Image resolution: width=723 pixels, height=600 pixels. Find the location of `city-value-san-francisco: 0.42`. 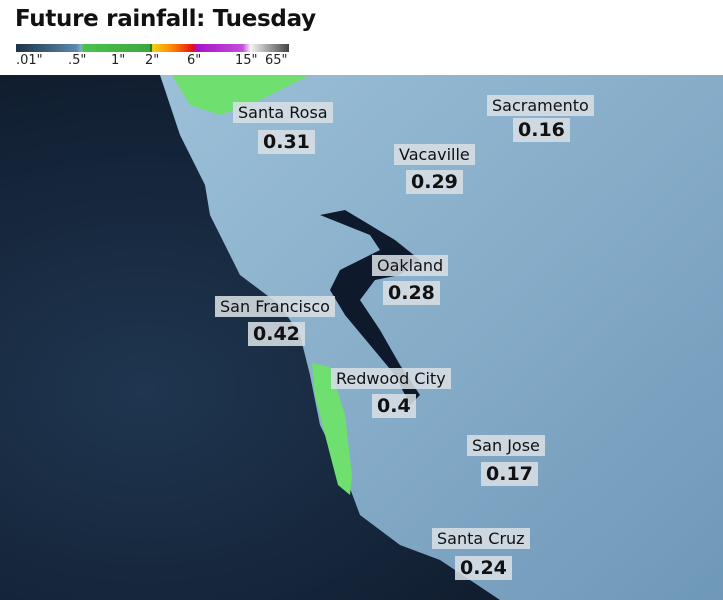

city-value-san-francisco: 0.42 is located at coordinates (276, 334).